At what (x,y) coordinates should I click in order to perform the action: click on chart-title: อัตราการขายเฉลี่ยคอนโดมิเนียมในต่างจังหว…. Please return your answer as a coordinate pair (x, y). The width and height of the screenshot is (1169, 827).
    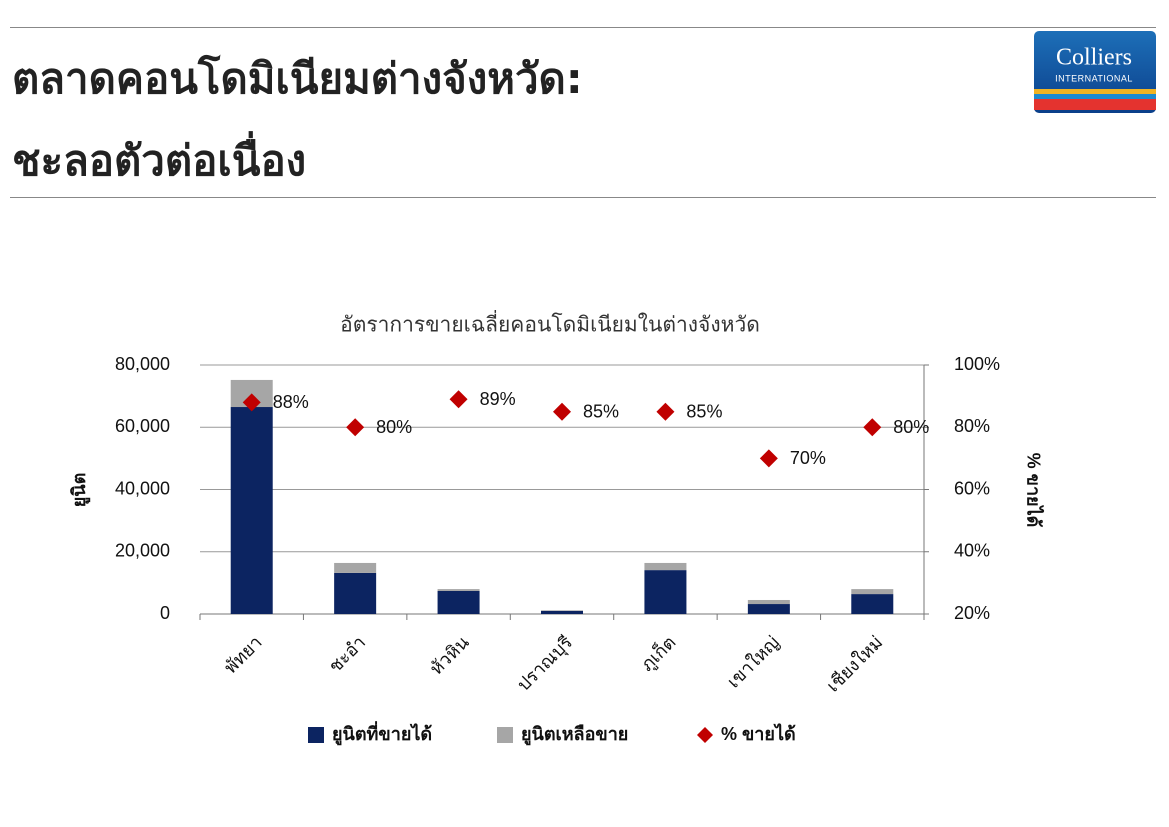
    Looking at the image, I should click on (550, 323).